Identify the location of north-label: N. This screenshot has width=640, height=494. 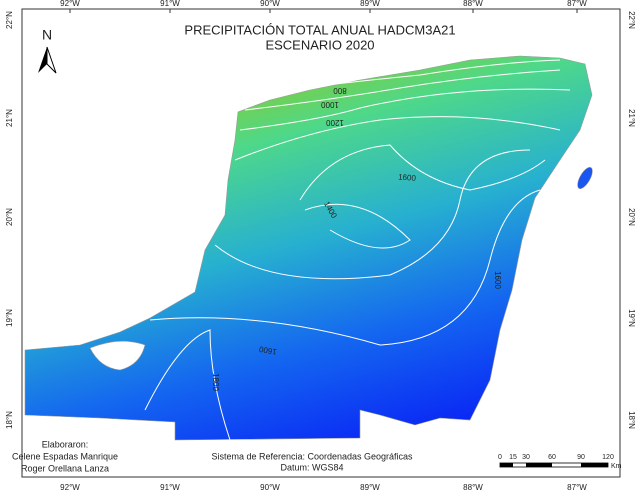
(47, 35).